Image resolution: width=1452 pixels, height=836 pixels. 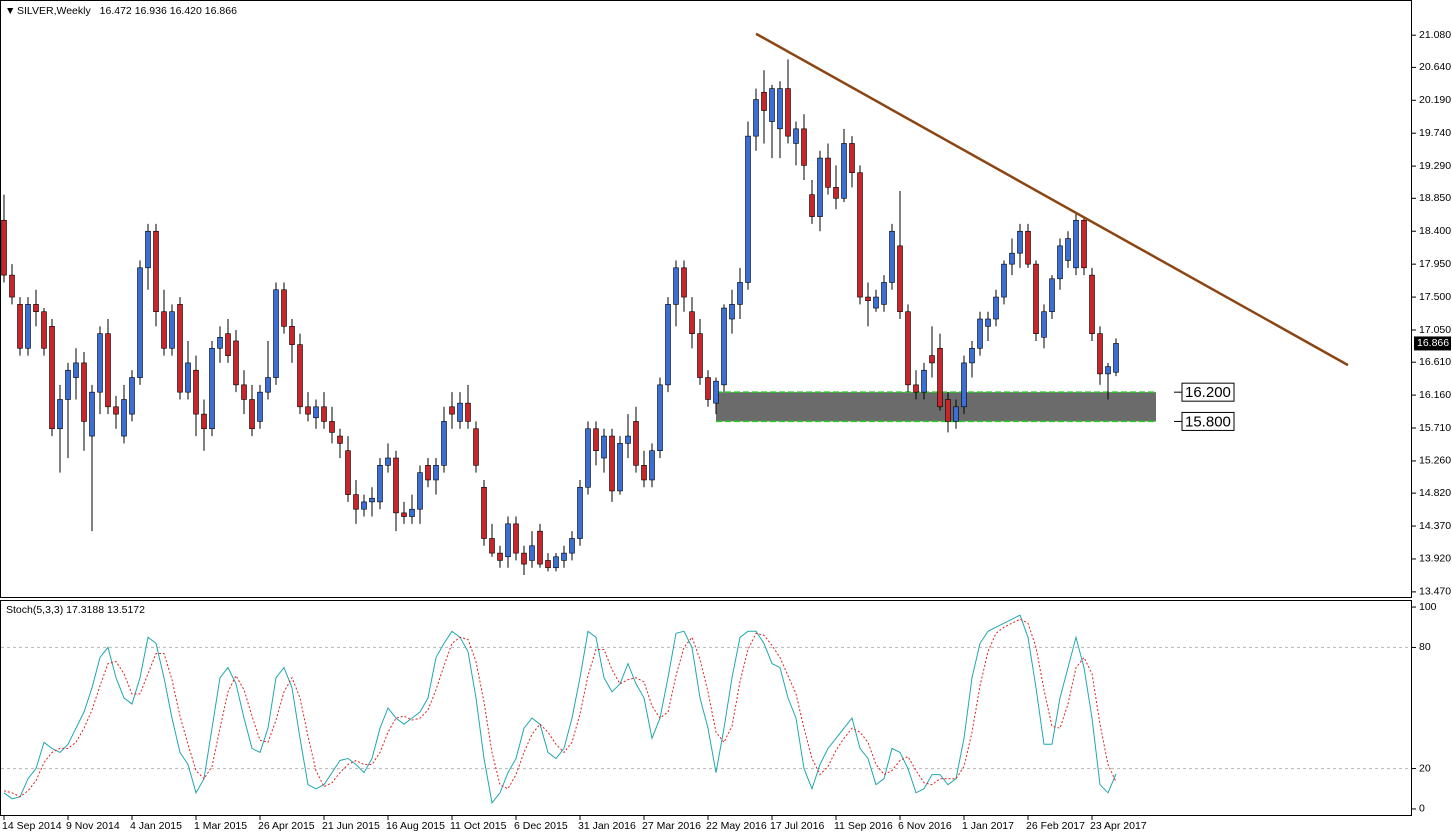 What do you see at coordinates (85, 610) in the screenshot?
I see `stoch-k-value: 17.3188` at bounding box center [85, 610].